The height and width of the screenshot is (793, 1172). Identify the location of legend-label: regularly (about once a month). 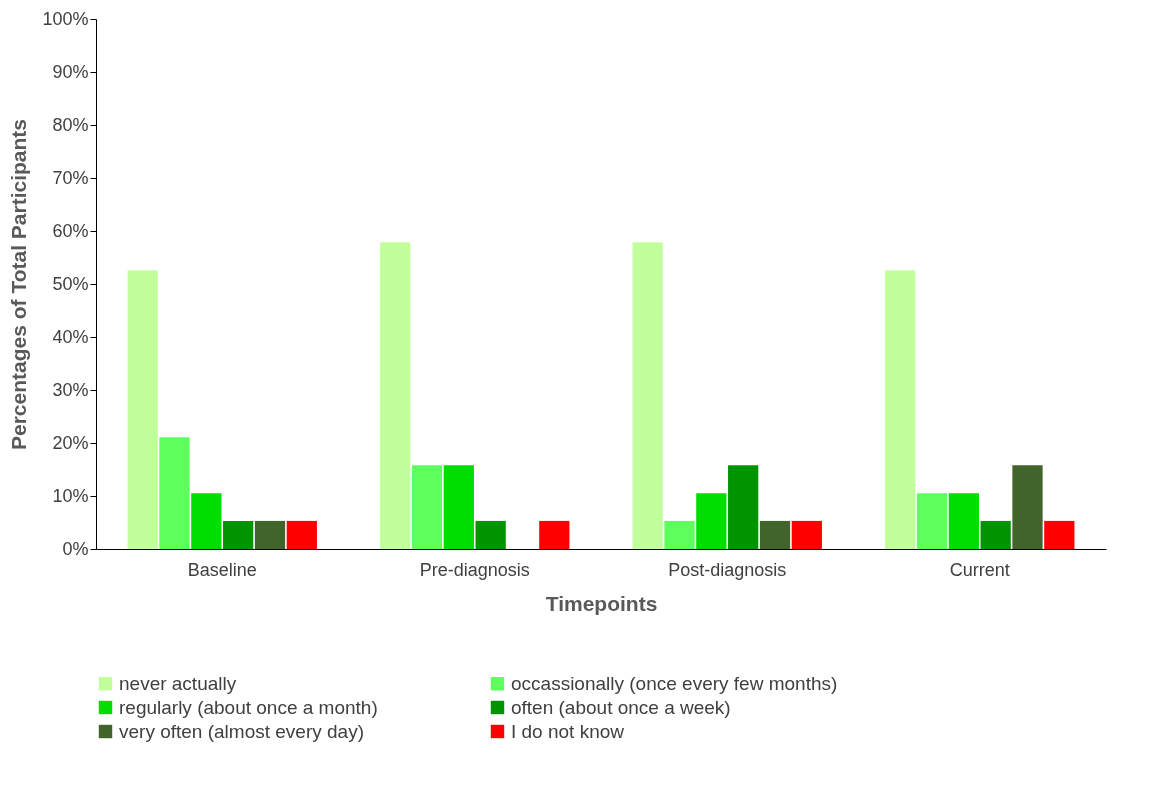
(248, 707).